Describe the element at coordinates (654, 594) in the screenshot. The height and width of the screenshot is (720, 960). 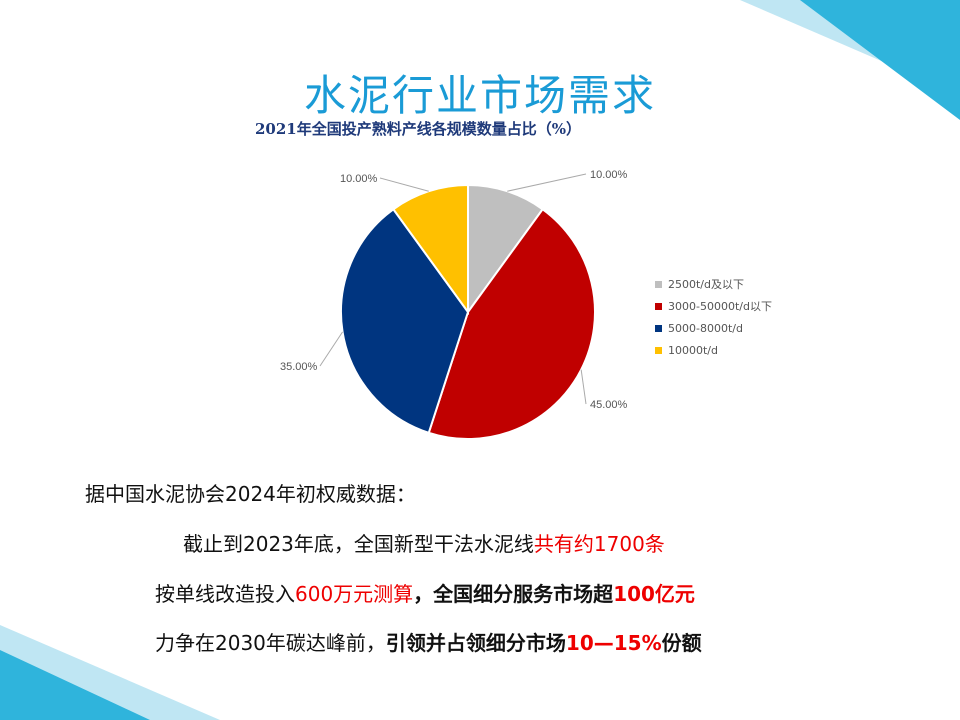
I see `highlight-text: 100亿元` at that location.